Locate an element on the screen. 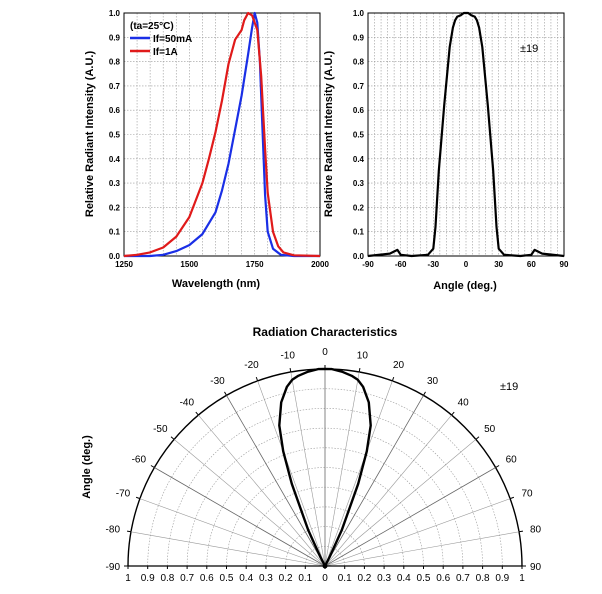 Image resolution: width=602 pixels, height=594 pixels. c2-x-tick-label: -30 is located at coordinates (434, 264).